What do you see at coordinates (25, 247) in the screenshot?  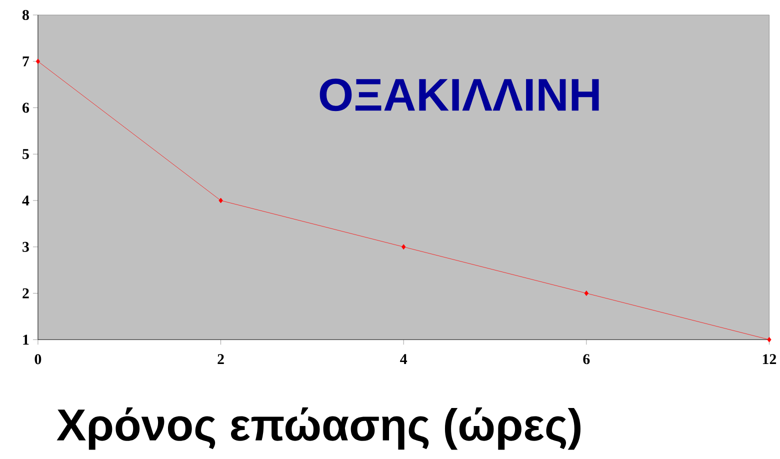 I see `y-tick-label: 3` at bounding box center [25, 247].